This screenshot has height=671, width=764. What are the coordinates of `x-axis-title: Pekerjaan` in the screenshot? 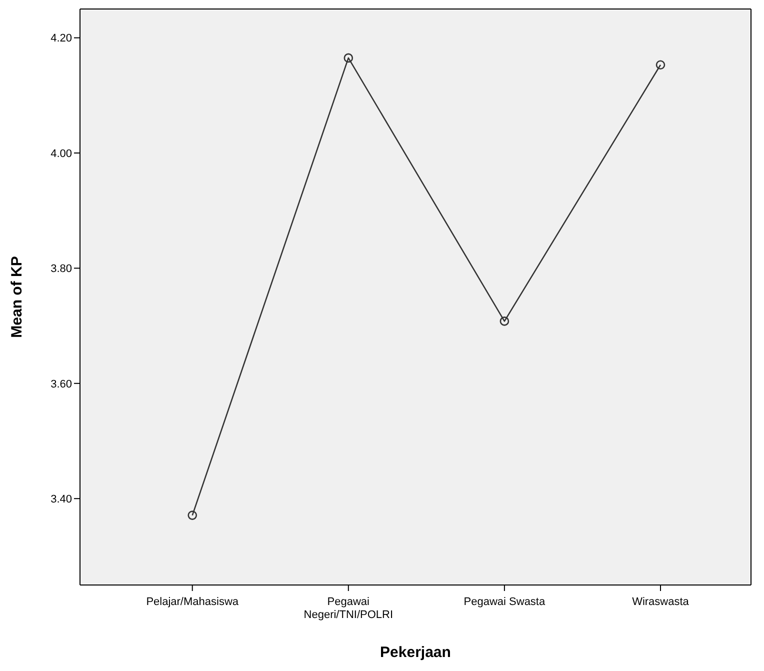 It's located at (415, 652).